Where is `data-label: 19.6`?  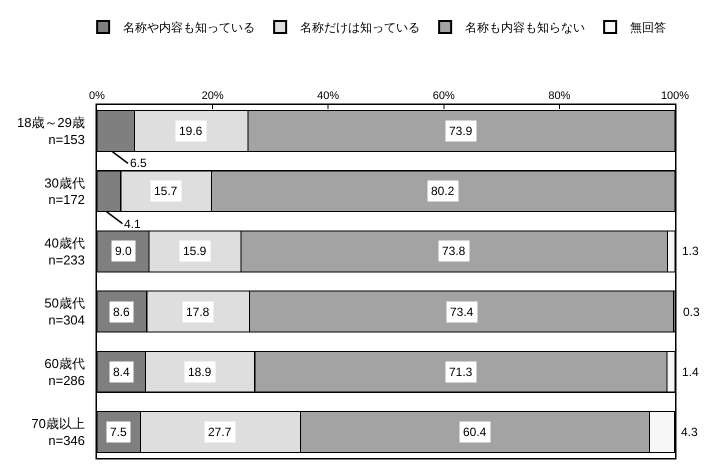
data-label: 19.6 is located at coordinates (191, 131).